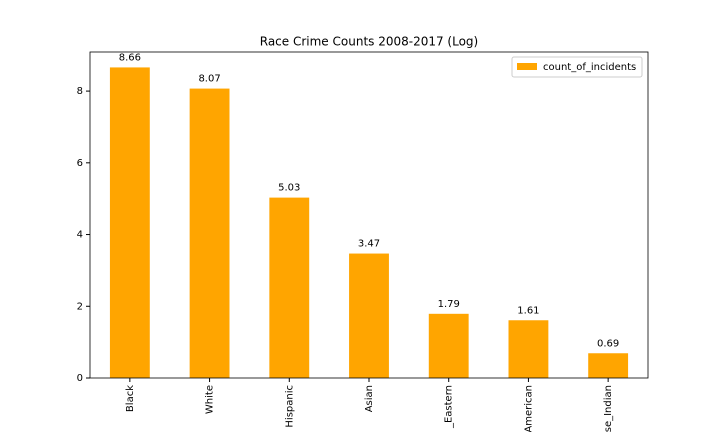  What do you see at coordinates (449, 304) in the screenshot?
I see `data-label: 1.79` at bounding box center [449, 304].